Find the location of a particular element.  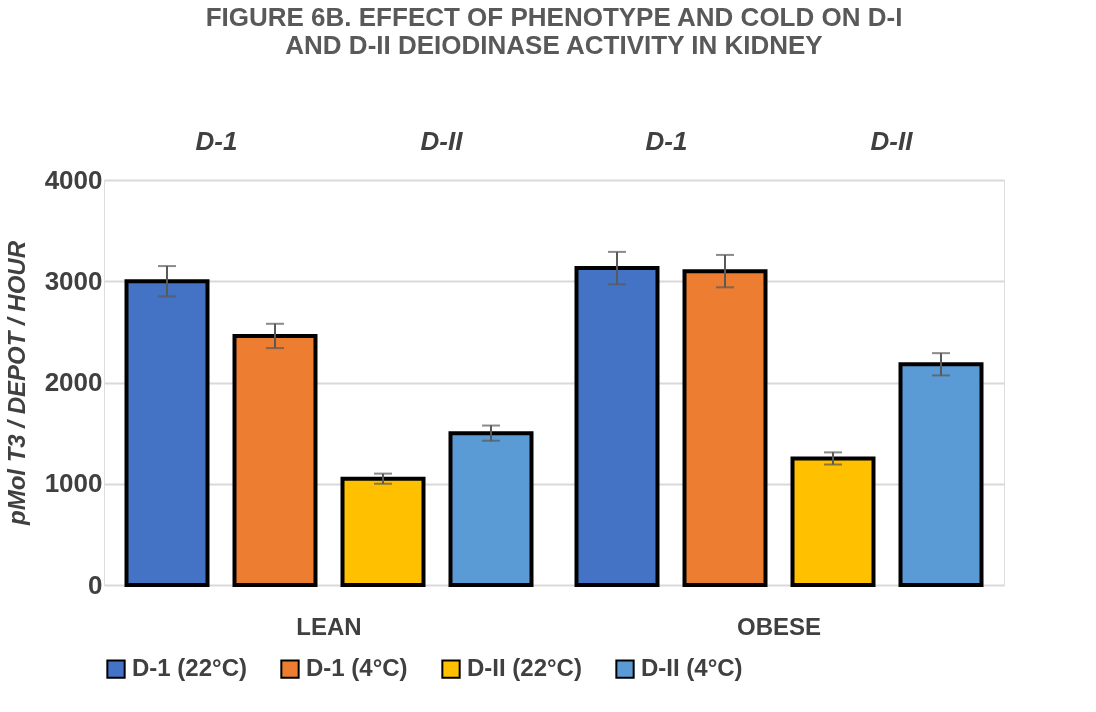

y-axis-title: pMol T3 / DEPOT / HOUR is located at coordinates (16, 383).